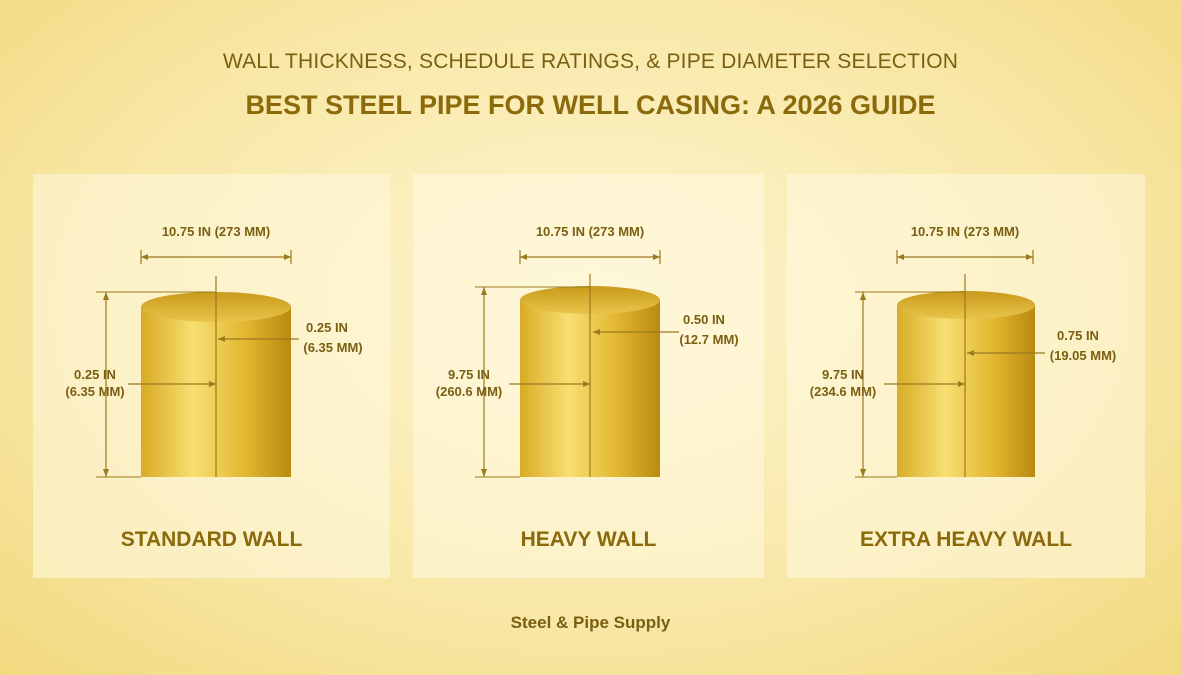 The image size is (1181, 675). Describe the element at coordinates (1083, 355) in the screenshot. I see `svg-text: (19.05 MM)` at that location.